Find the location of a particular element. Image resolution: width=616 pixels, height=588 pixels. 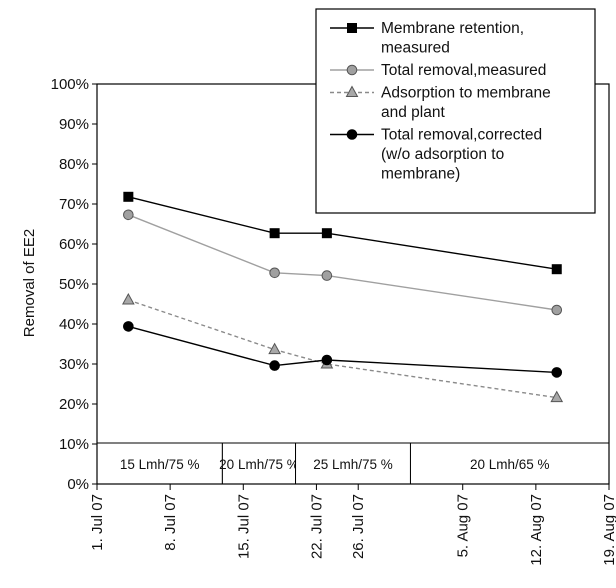

y-axis-title: Removal of EE2 is located at coordinates (29, 283).